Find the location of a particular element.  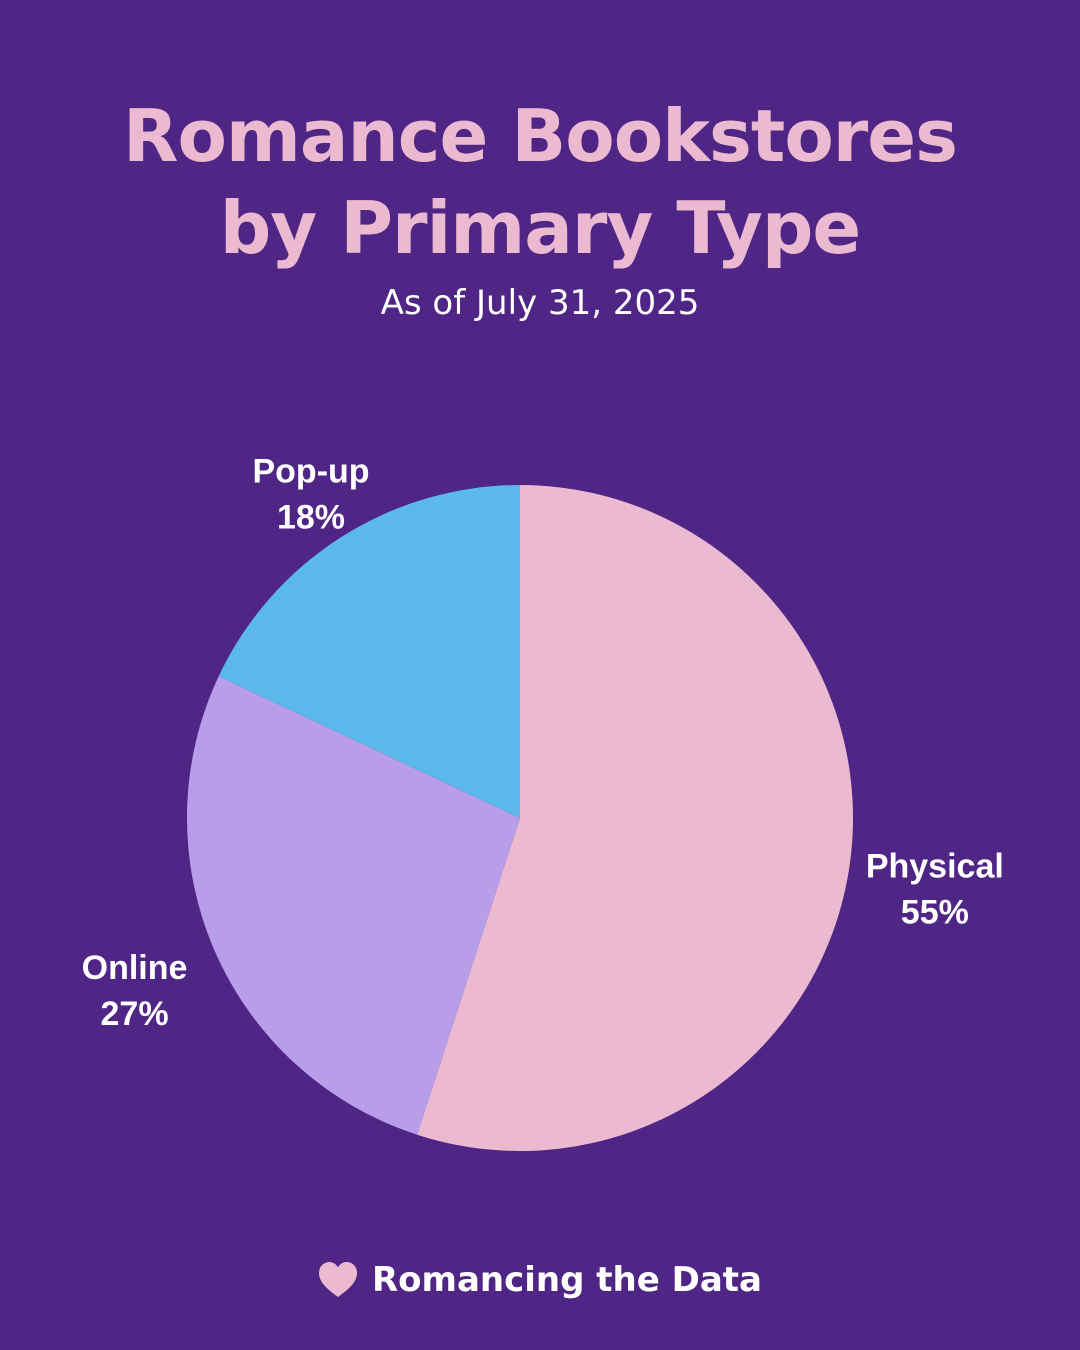

slice-label-online: Online is located at coordinates (135, 968).